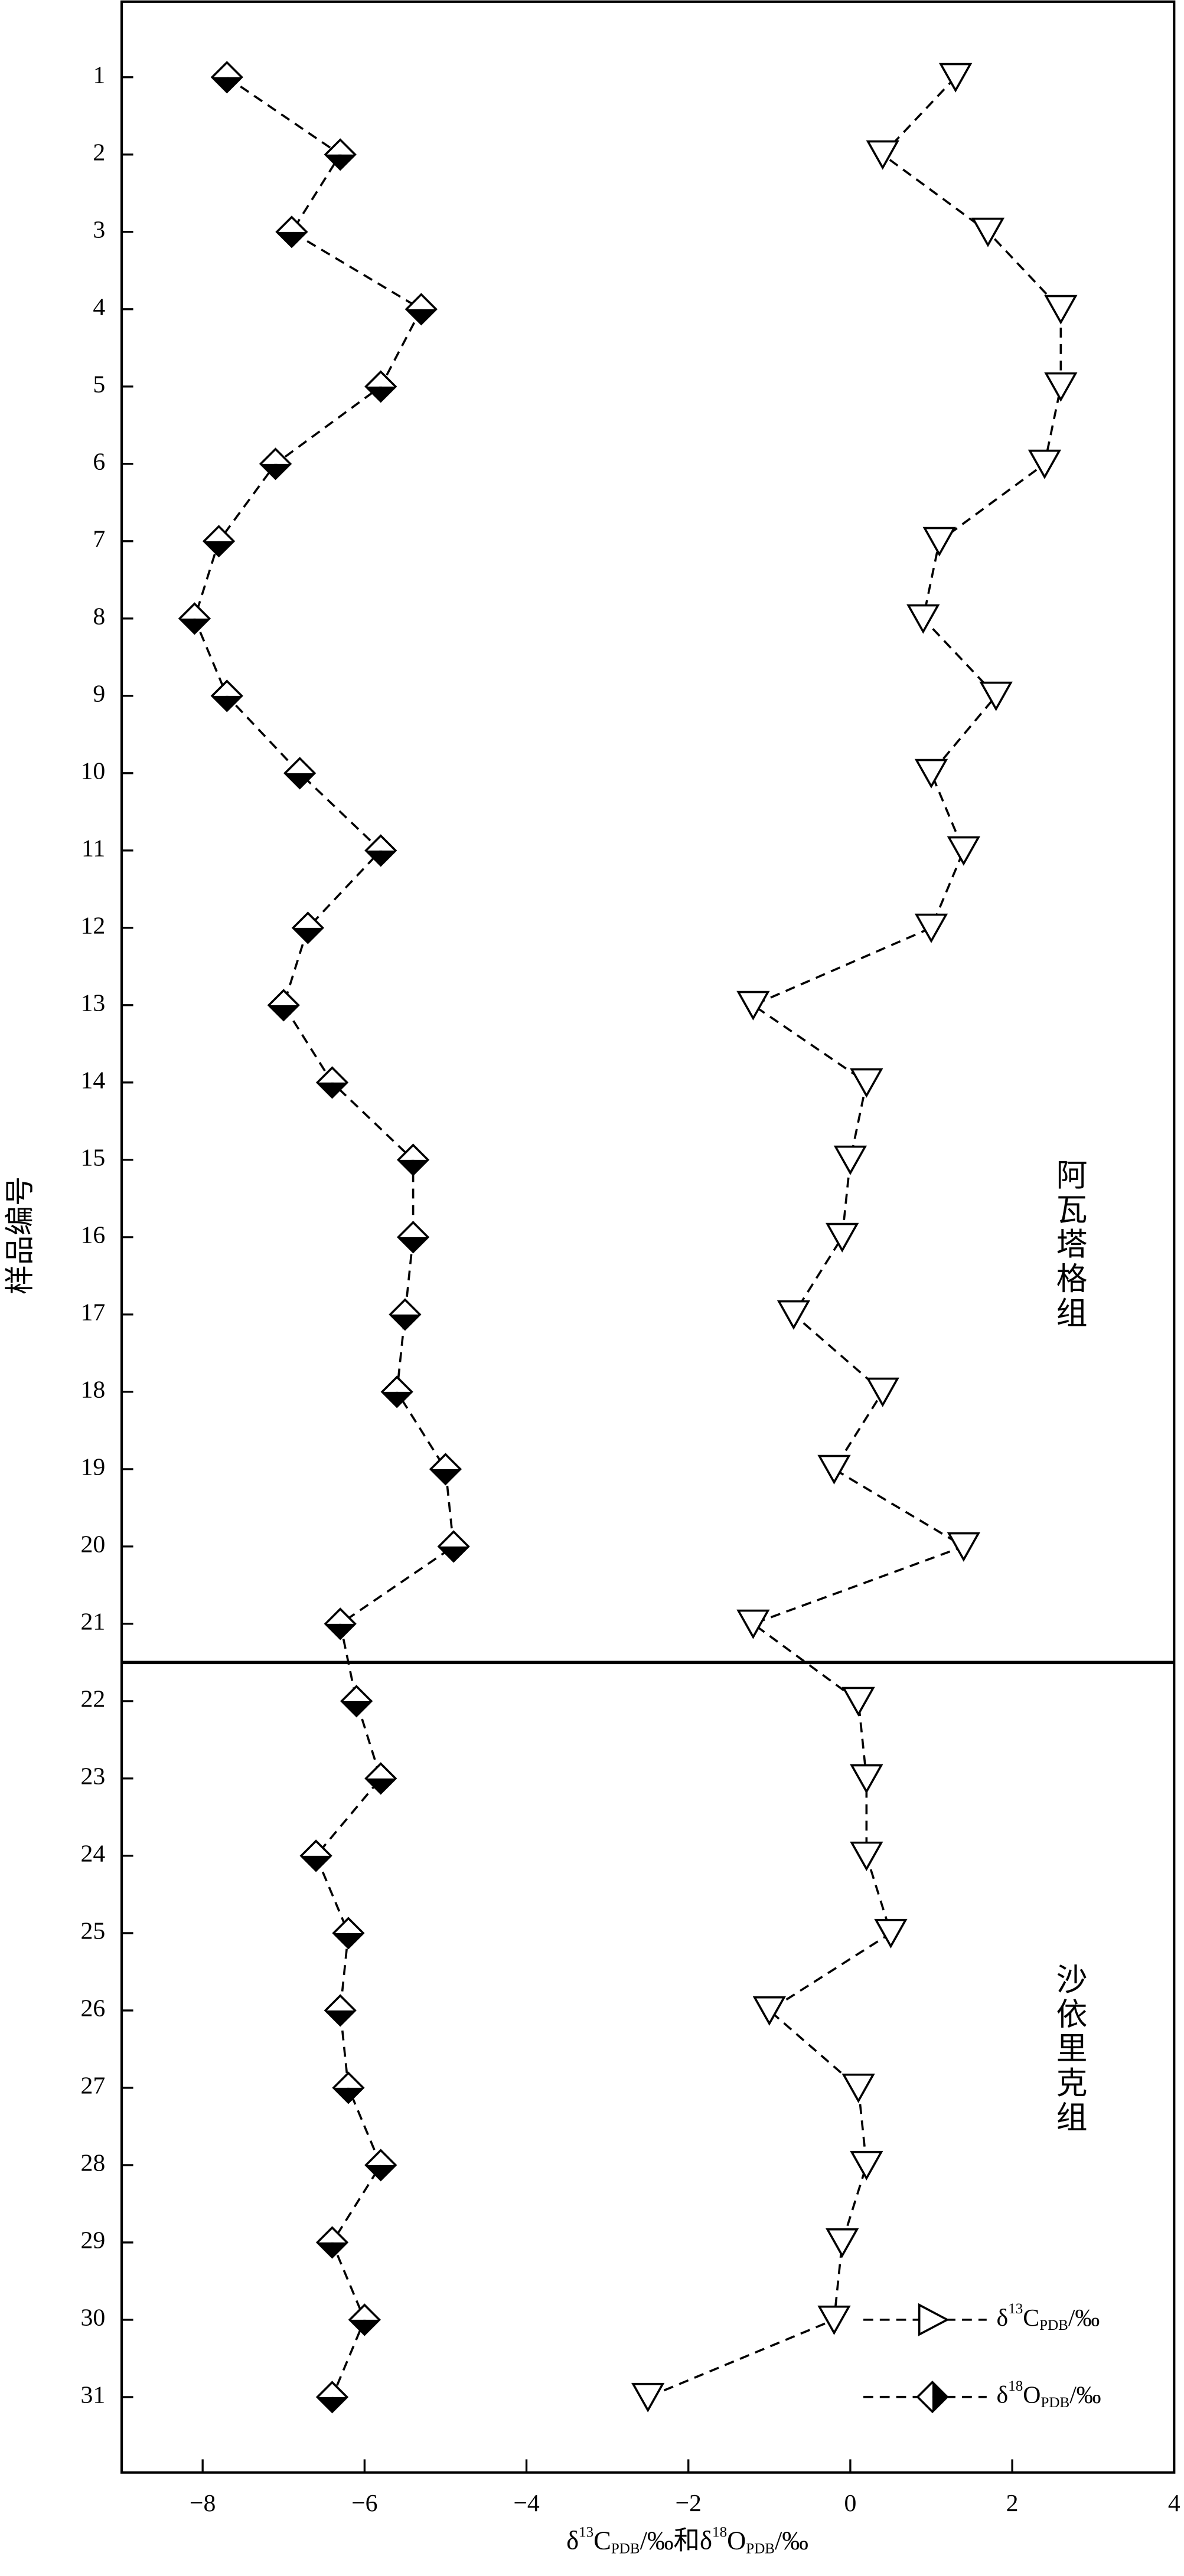 The height and width of the screenshot is (2576, 1184). Describe the element at coordinates (92, 1466) in the screenshot. I see `y-tick-label: 19` at that location.